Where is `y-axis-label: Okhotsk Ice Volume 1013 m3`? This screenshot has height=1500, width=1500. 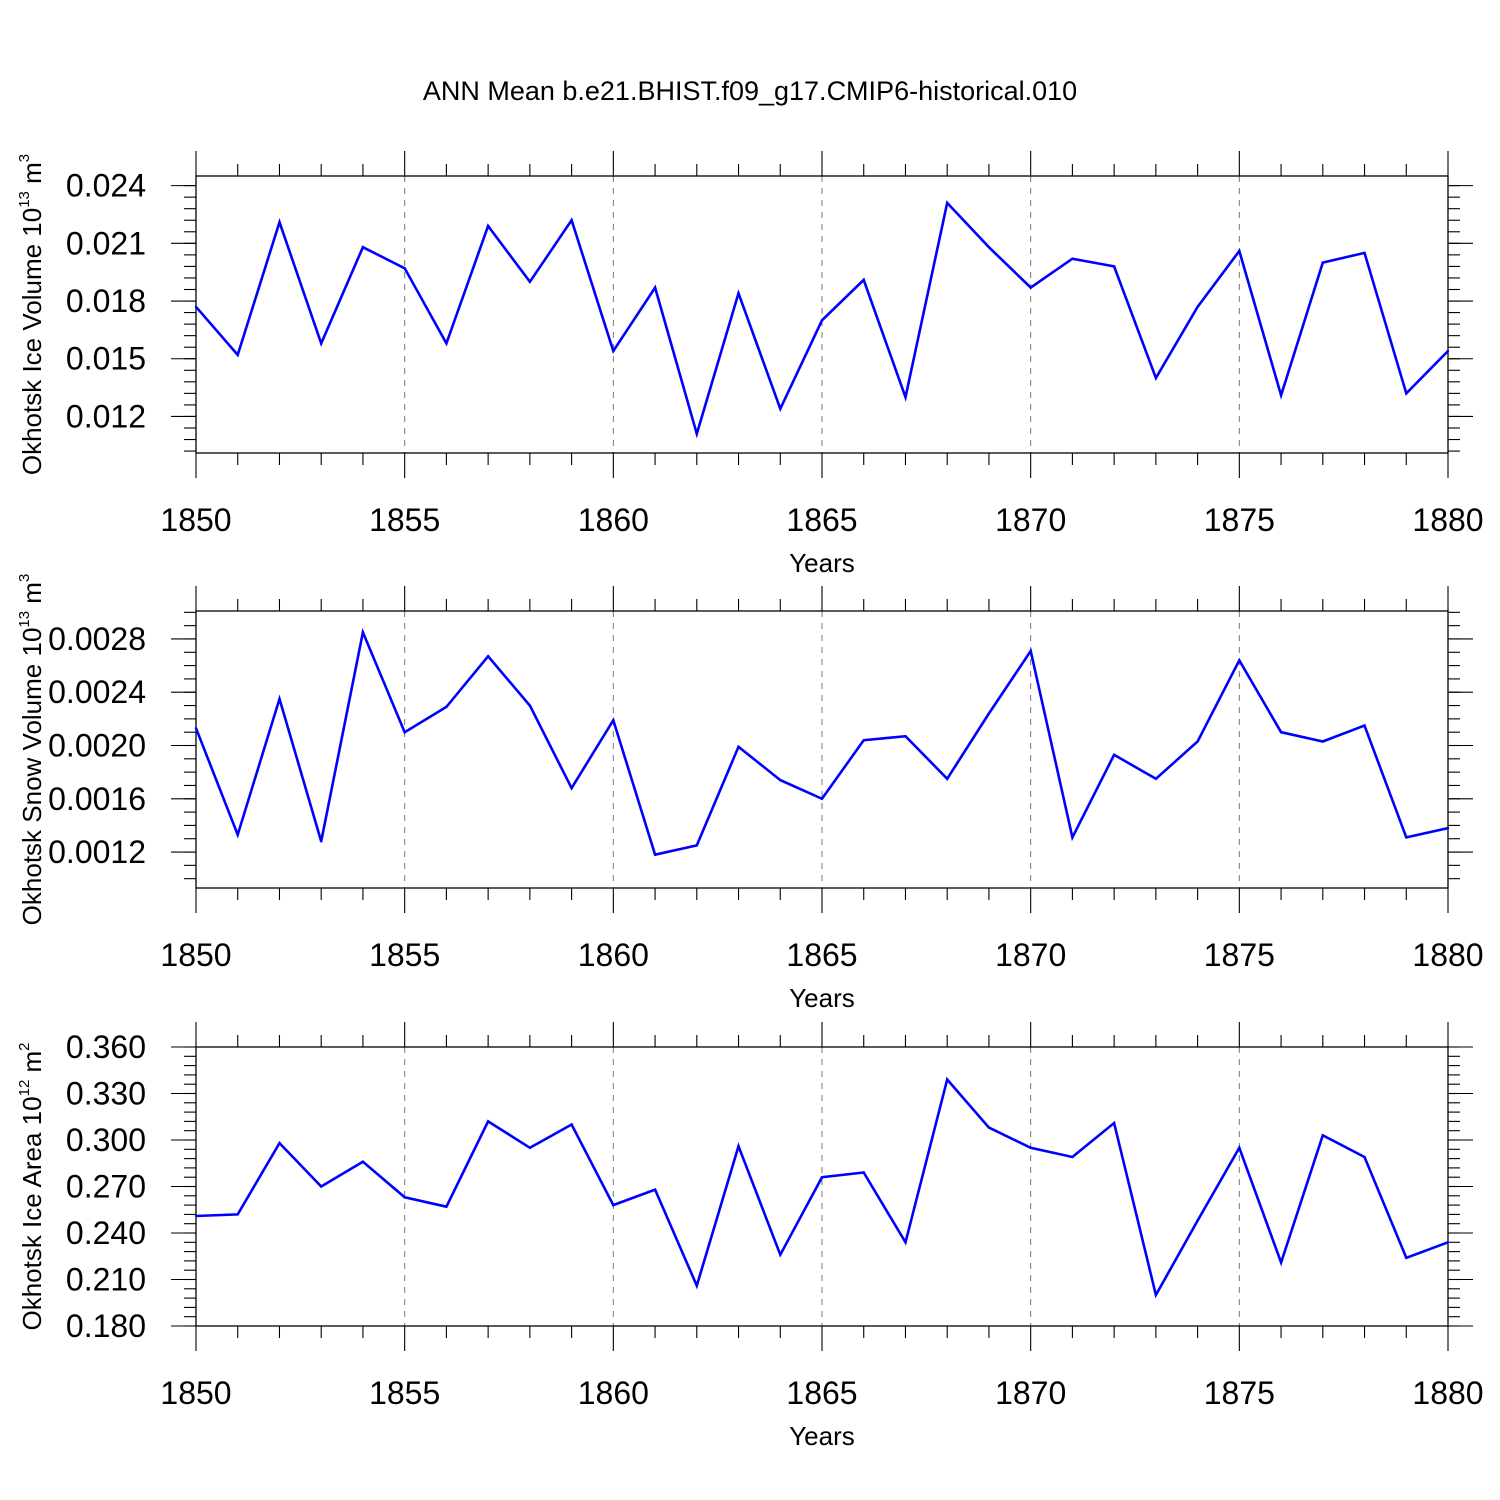 y-axis-label: Okhotsk Ice Volume 1013 m3 is located at coordinates (31, 314).